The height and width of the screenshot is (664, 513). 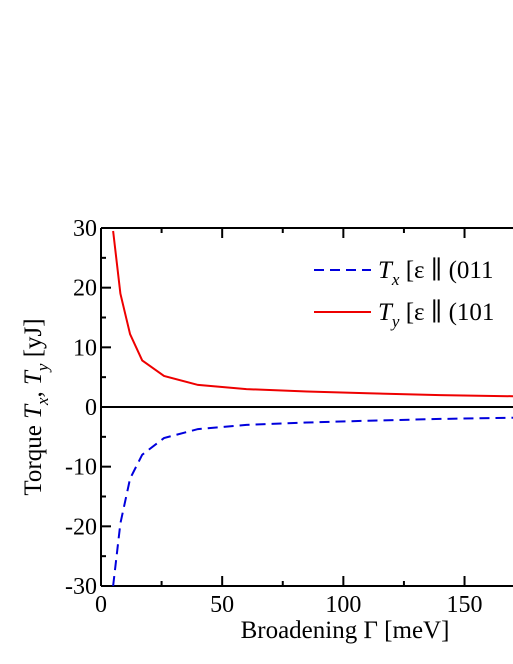 I want to click on y-tick-label: -20, so click(x=81, y=527).